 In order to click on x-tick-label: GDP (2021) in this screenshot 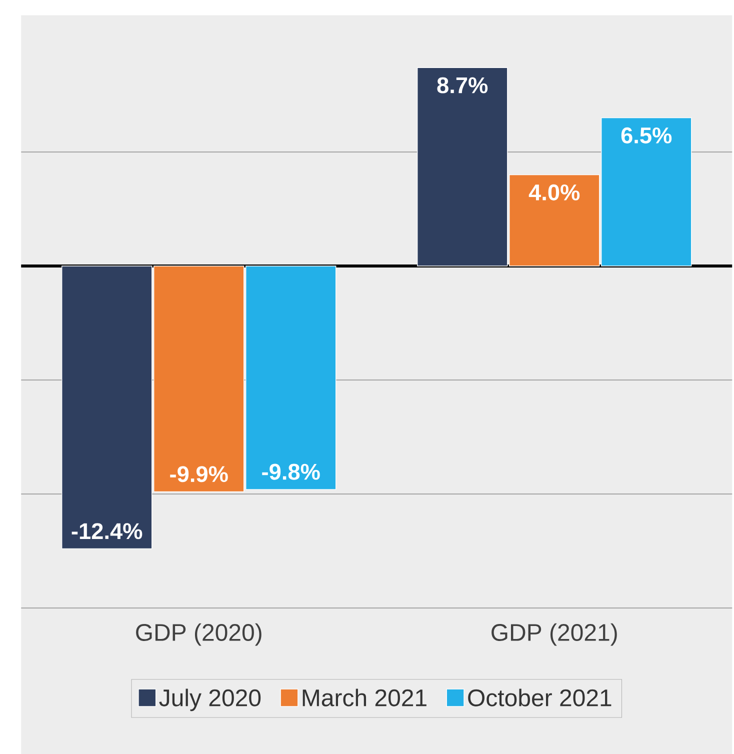, I will do `click(554, 634)`.